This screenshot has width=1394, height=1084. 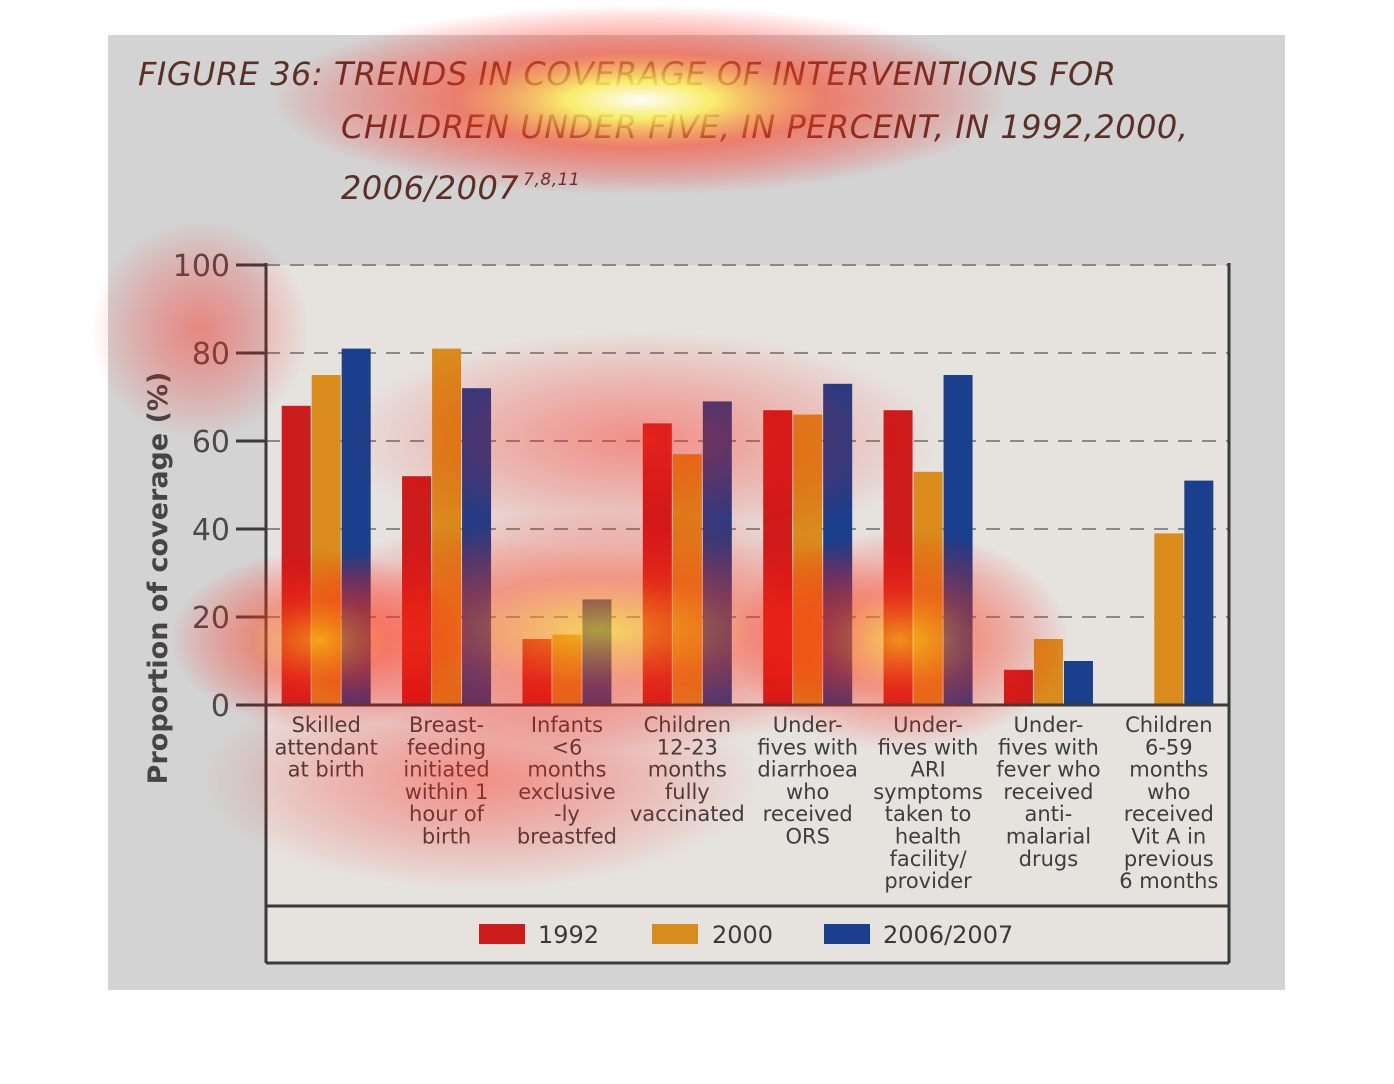 I want to click on y-axis-label: Proportion of coverage (%), so click(x=158, y=578).